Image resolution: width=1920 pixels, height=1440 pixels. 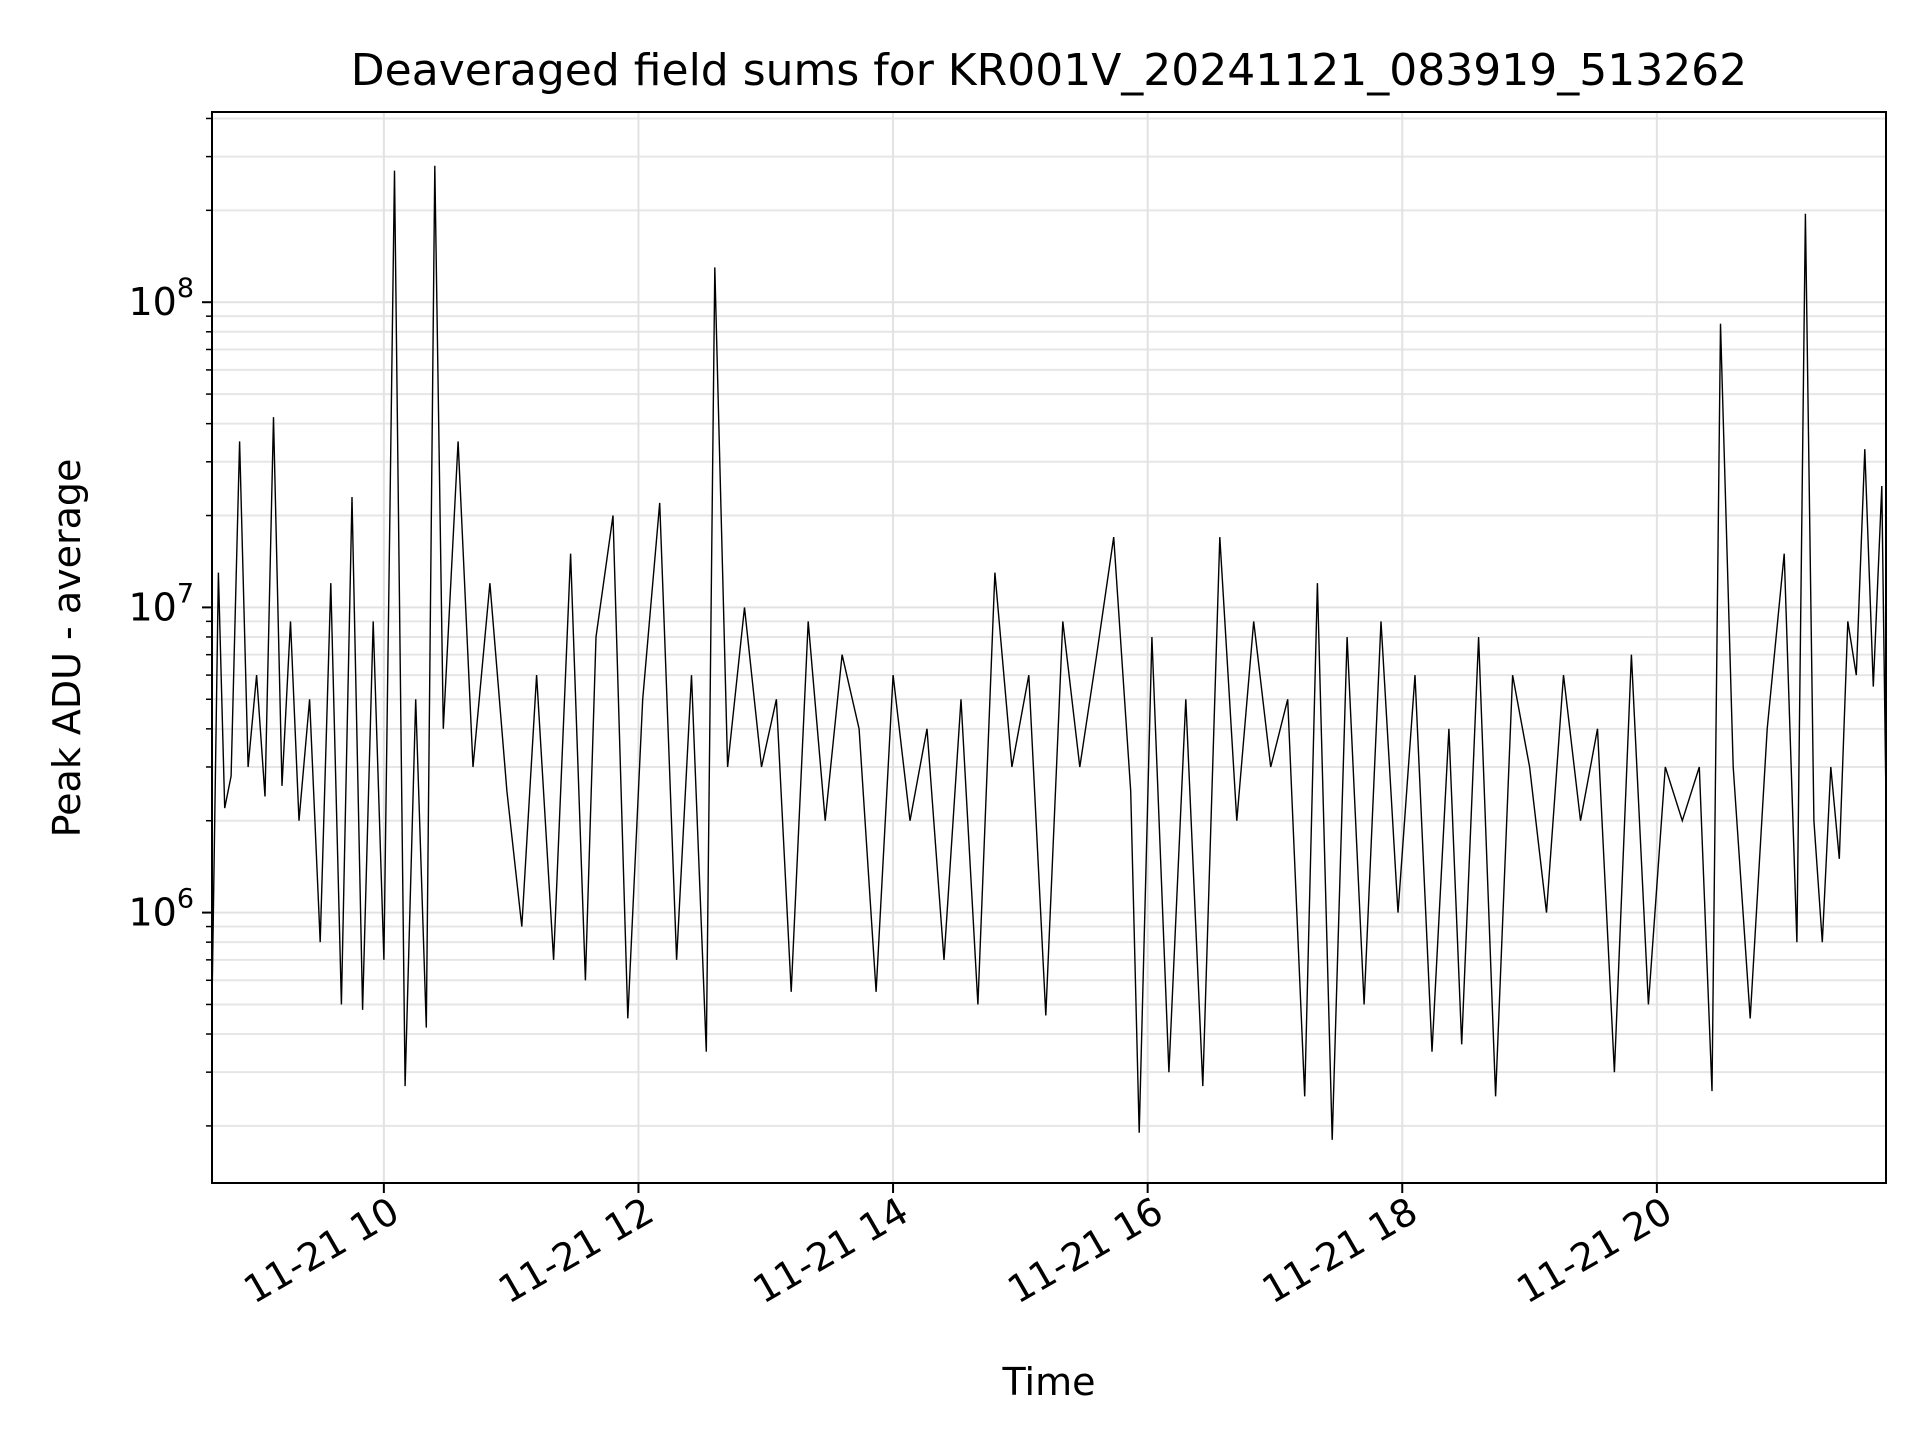 I want to click on y-axis-label: Peak ADU - average, so click(x=67, y=648).